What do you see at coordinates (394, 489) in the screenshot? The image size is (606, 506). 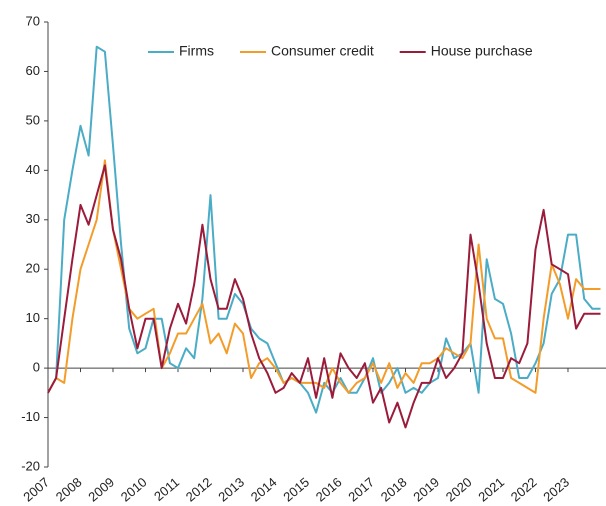 I see `x-tick-label: 2018` at bounding box center [394, 489].